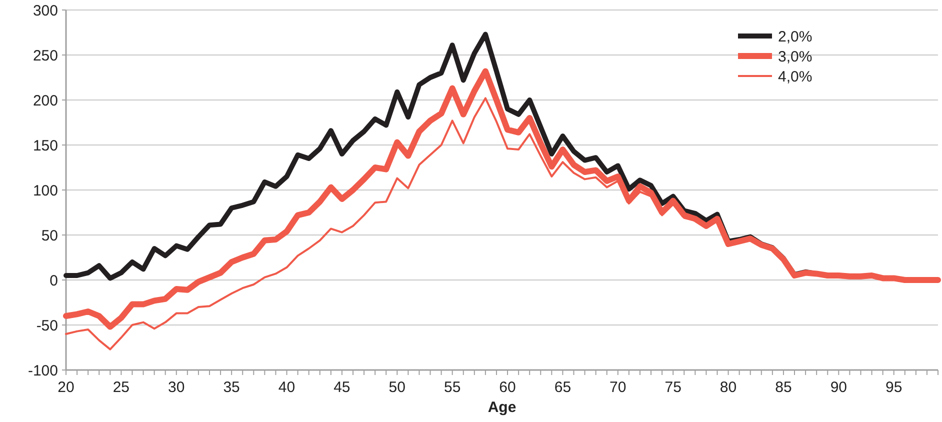 This screenshot has height=422, width=942. I want to click on legend-label: 4,0%, so click(795, 77).